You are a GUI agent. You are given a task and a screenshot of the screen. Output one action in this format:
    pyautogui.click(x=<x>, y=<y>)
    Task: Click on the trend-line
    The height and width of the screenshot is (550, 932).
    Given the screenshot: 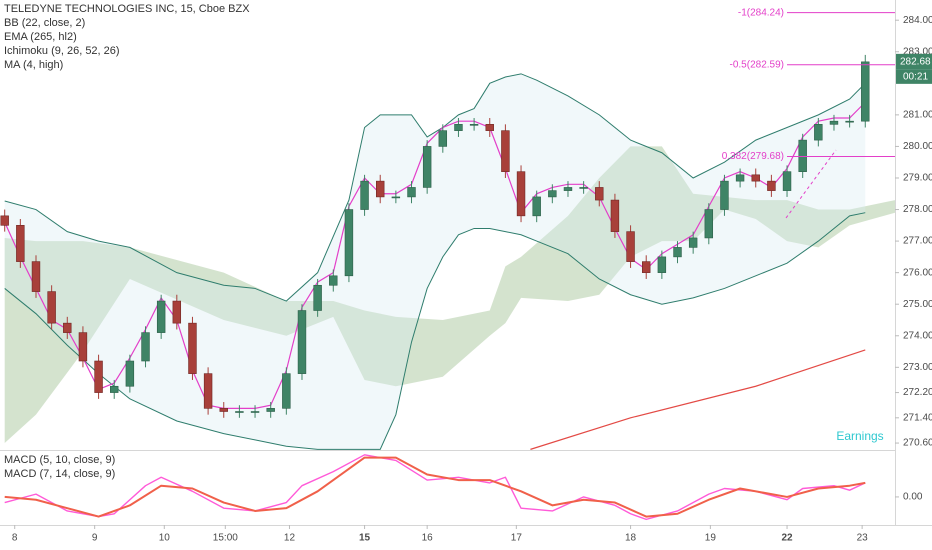 What is the action you would take?
    pyautogui.click(x=811, y=184)
    